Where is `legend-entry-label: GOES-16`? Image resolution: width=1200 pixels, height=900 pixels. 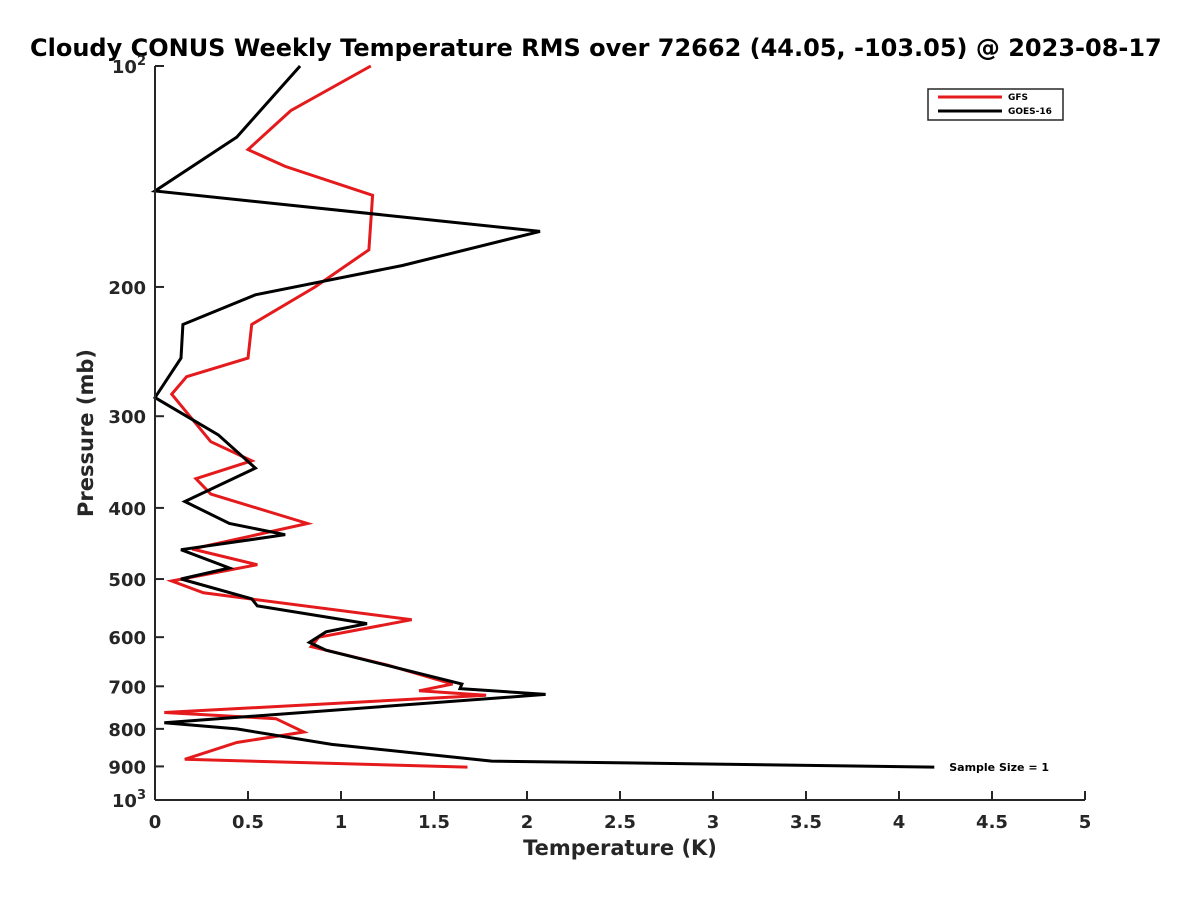
legend-entry-label: GOES-16 is located at coordinates (1030, 112).